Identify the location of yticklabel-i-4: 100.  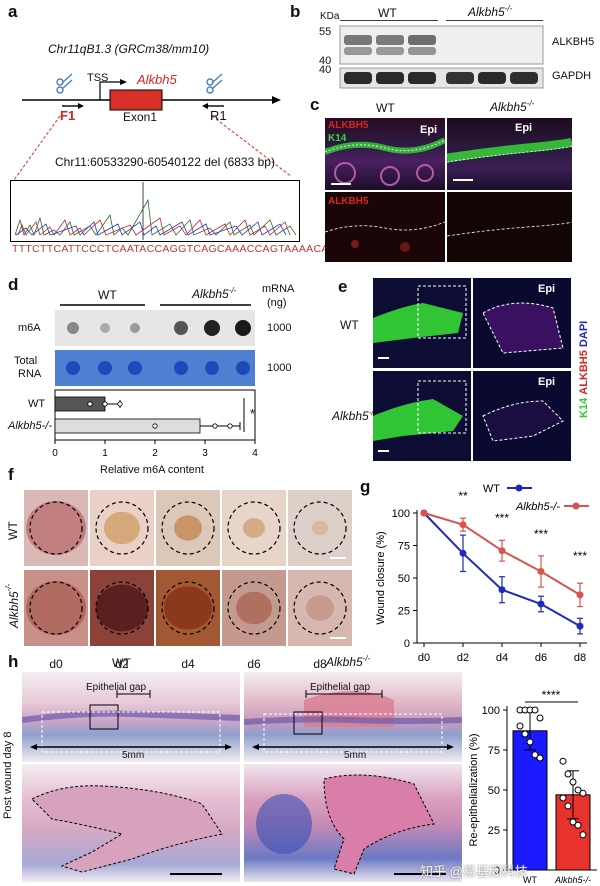
(491, 711).